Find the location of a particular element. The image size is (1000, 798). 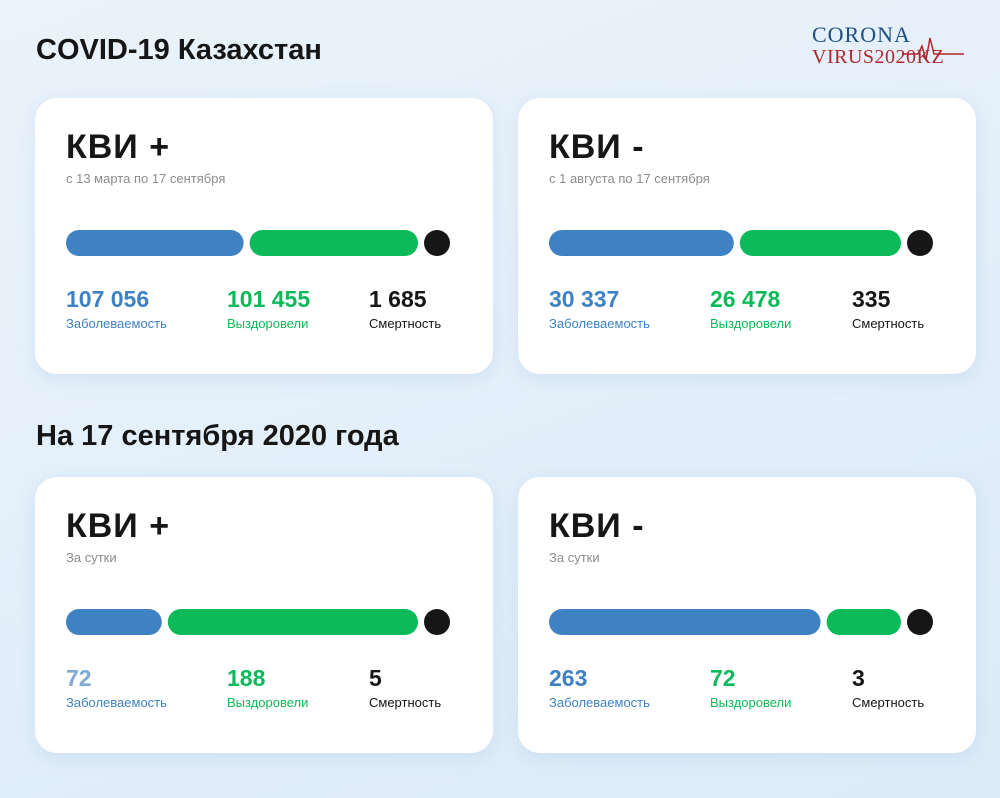

stat-value: 107 056 is located at coordinates (108, 299).